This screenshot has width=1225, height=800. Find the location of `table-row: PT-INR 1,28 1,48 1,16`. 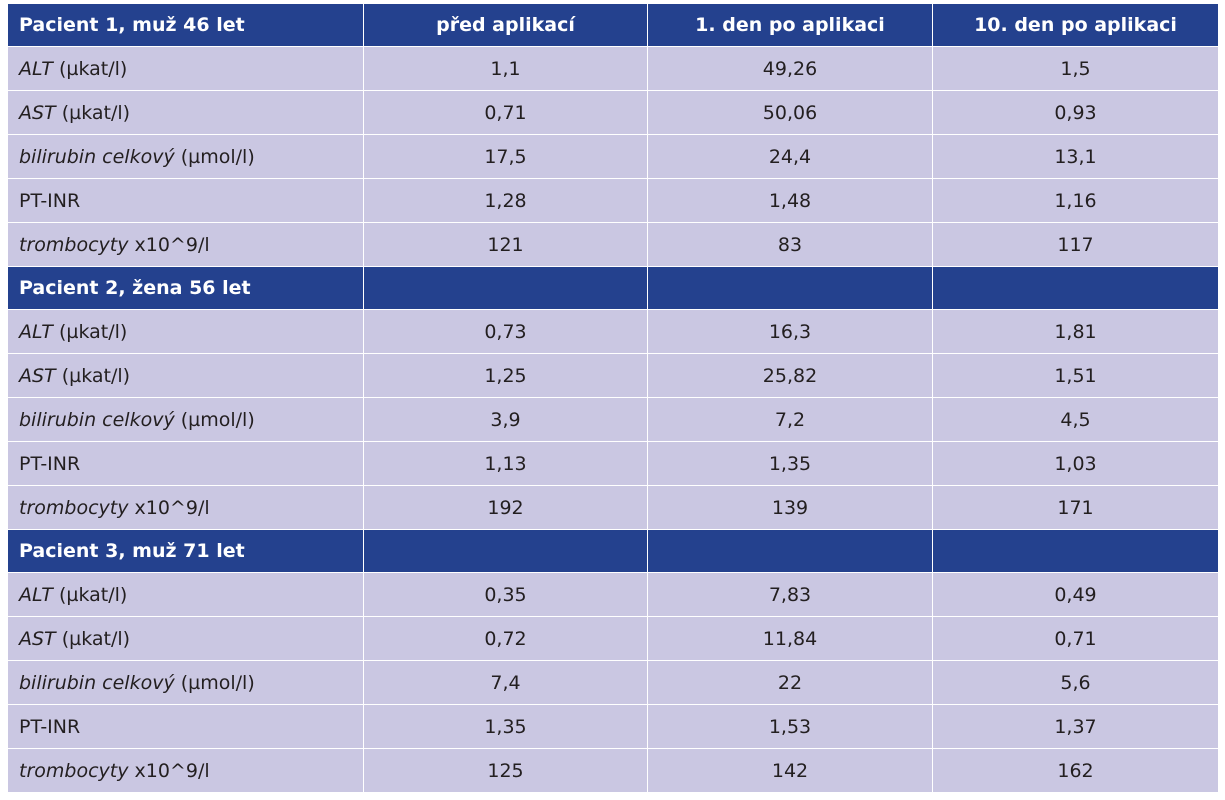

table-row: PT-INR 1,28 1,48 1,16 is located at coordinates (613, 200).